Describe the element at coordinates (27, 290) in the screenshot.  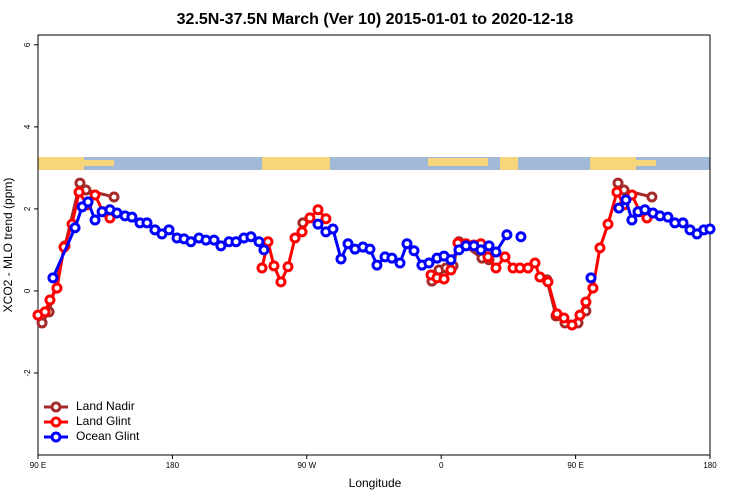
I see `y-tick-label: 0` at that location.